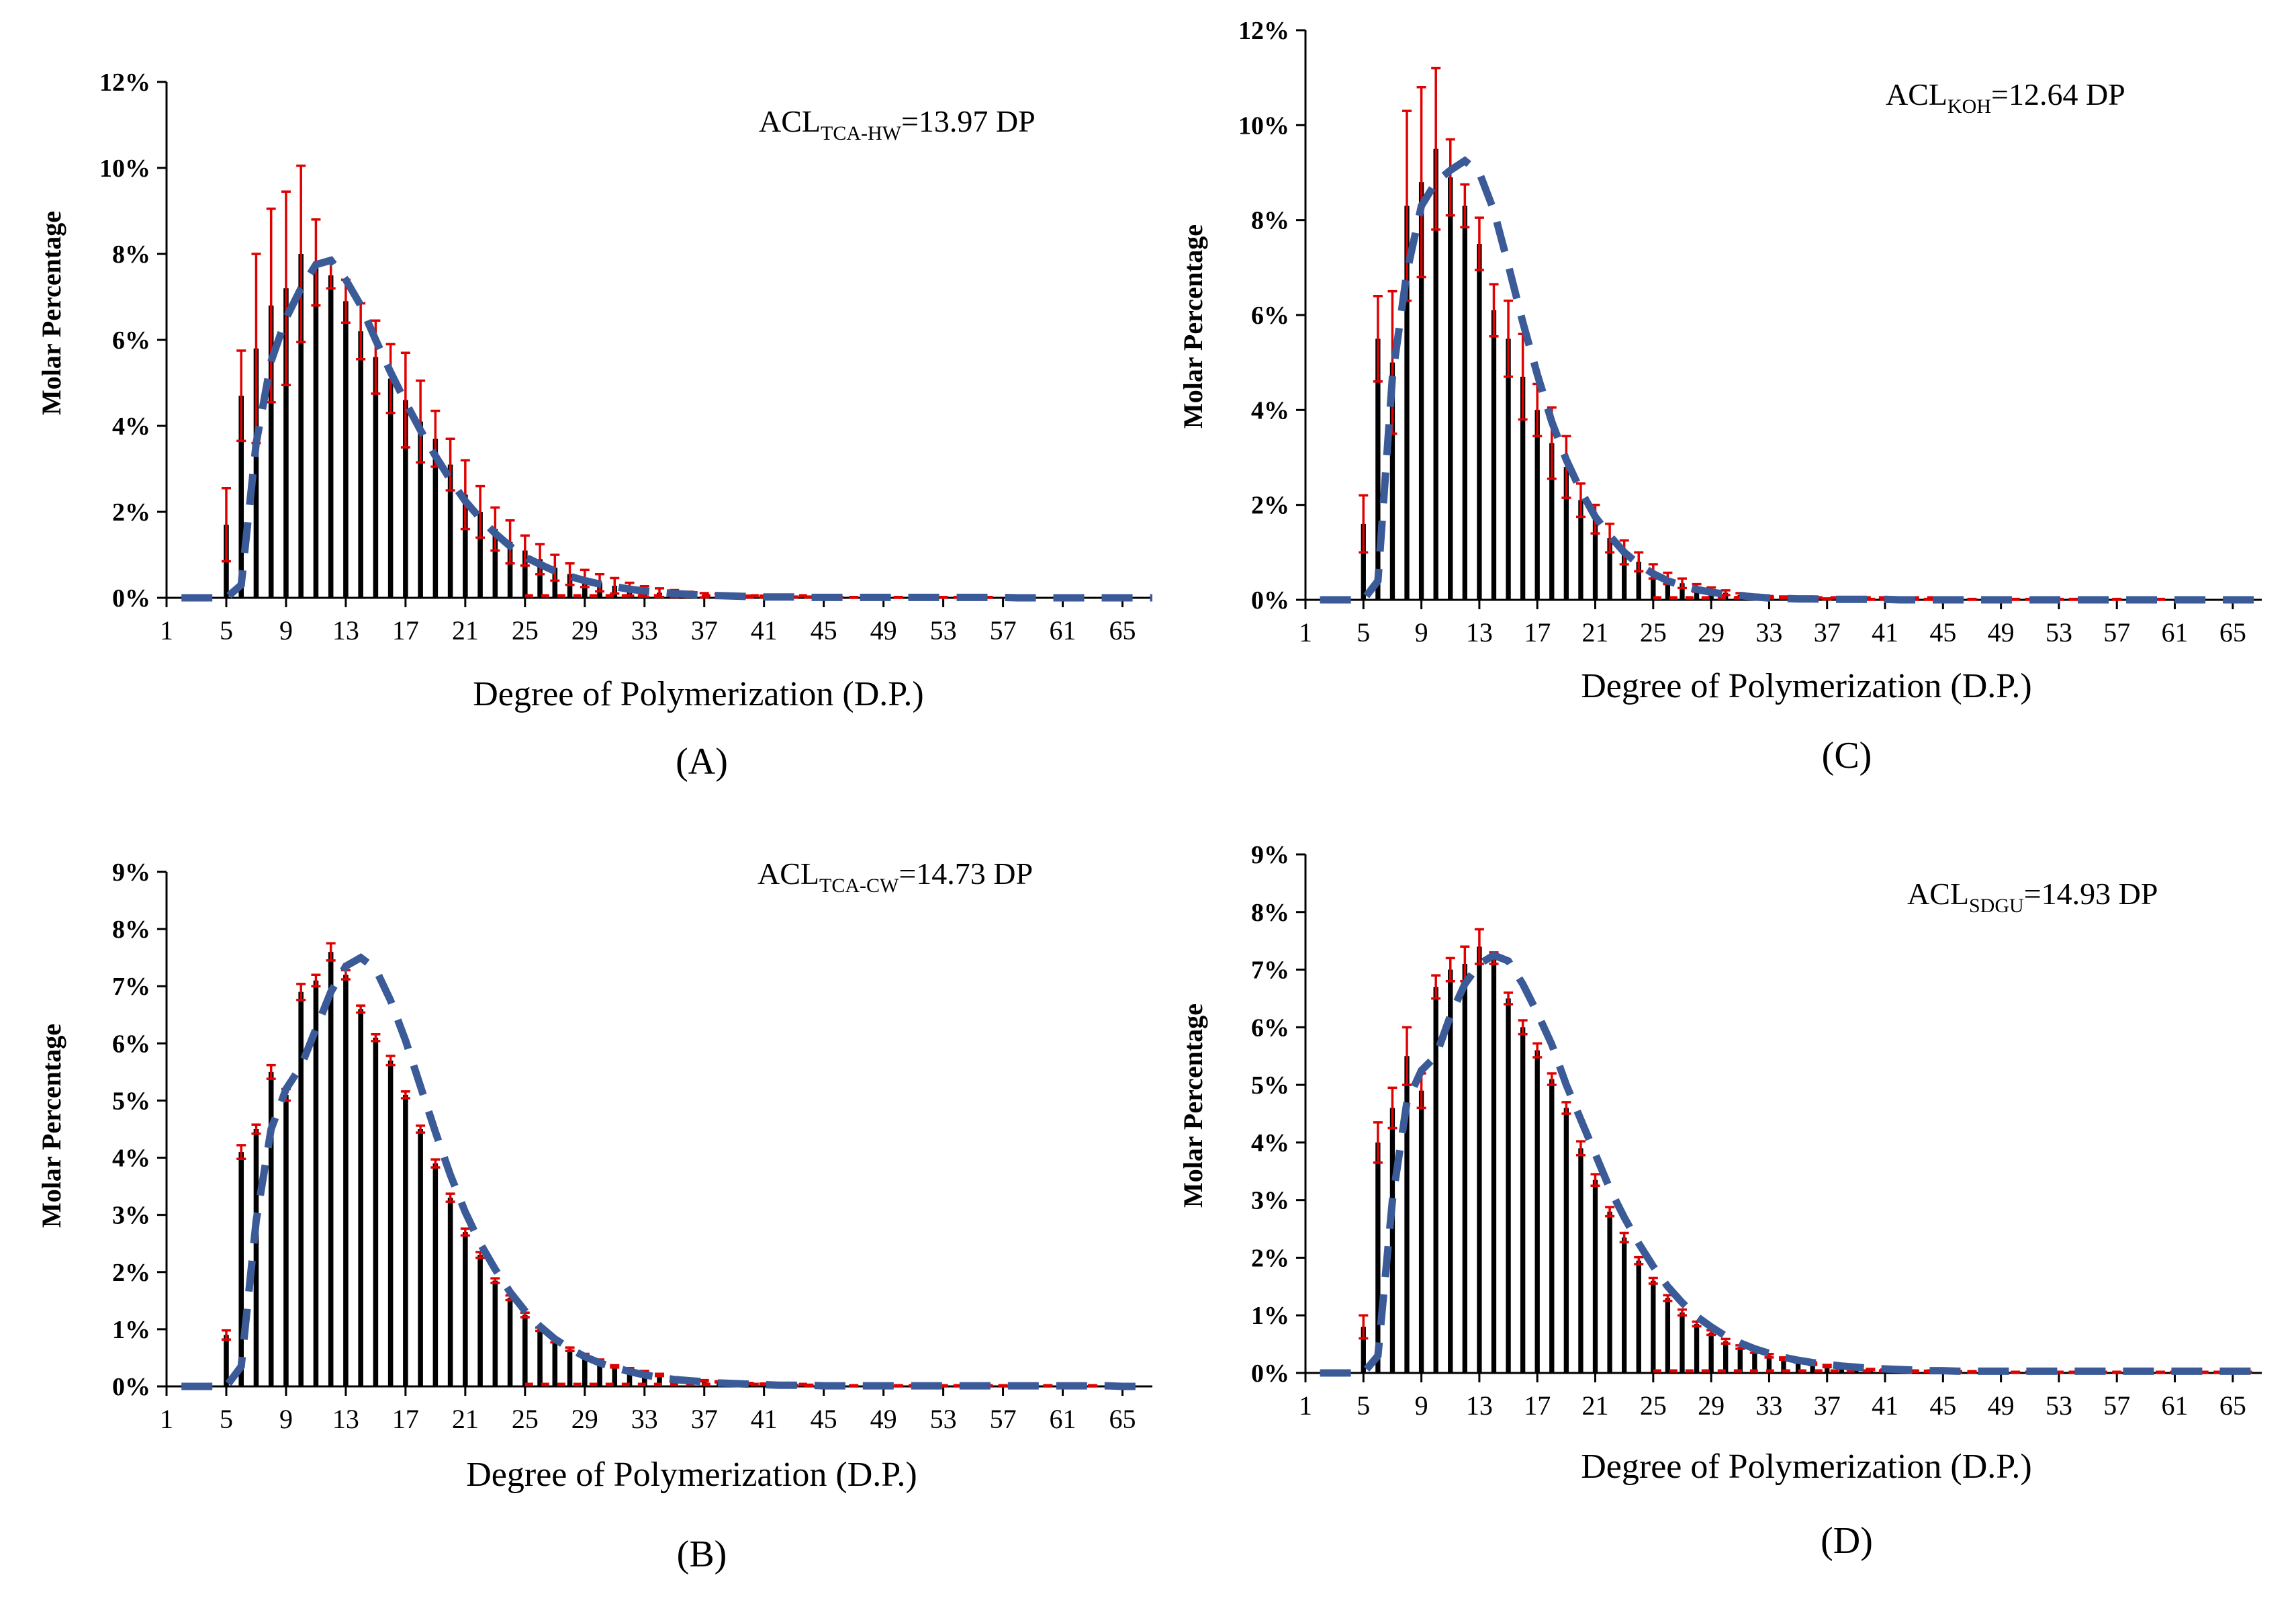  What do you see at coordinates (465, 1419) in the screenshot?
I see `panel-b-x-tick-label: 21` at bounding box center [465, 1419].